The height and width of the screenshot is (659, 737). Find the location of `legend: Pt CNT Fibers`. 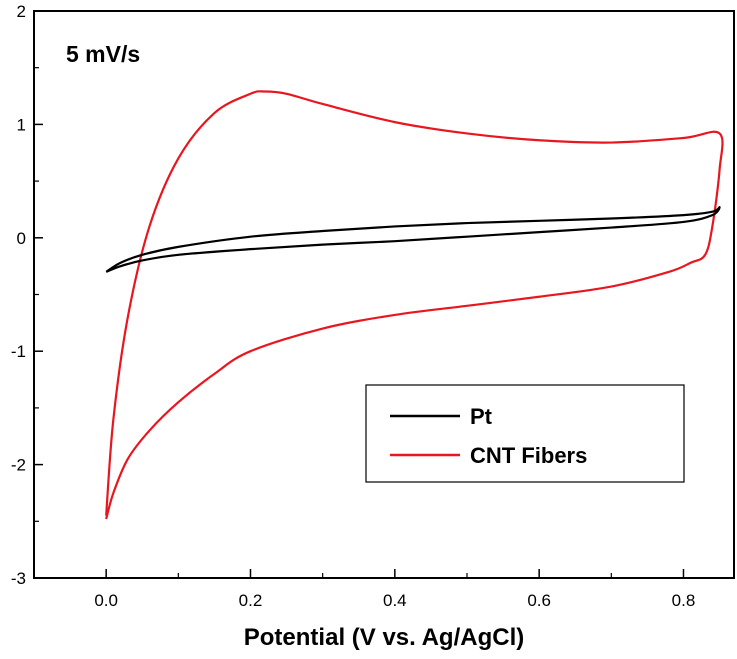

legend: Pt CNT Fibers is located at coordinates (525, 433).